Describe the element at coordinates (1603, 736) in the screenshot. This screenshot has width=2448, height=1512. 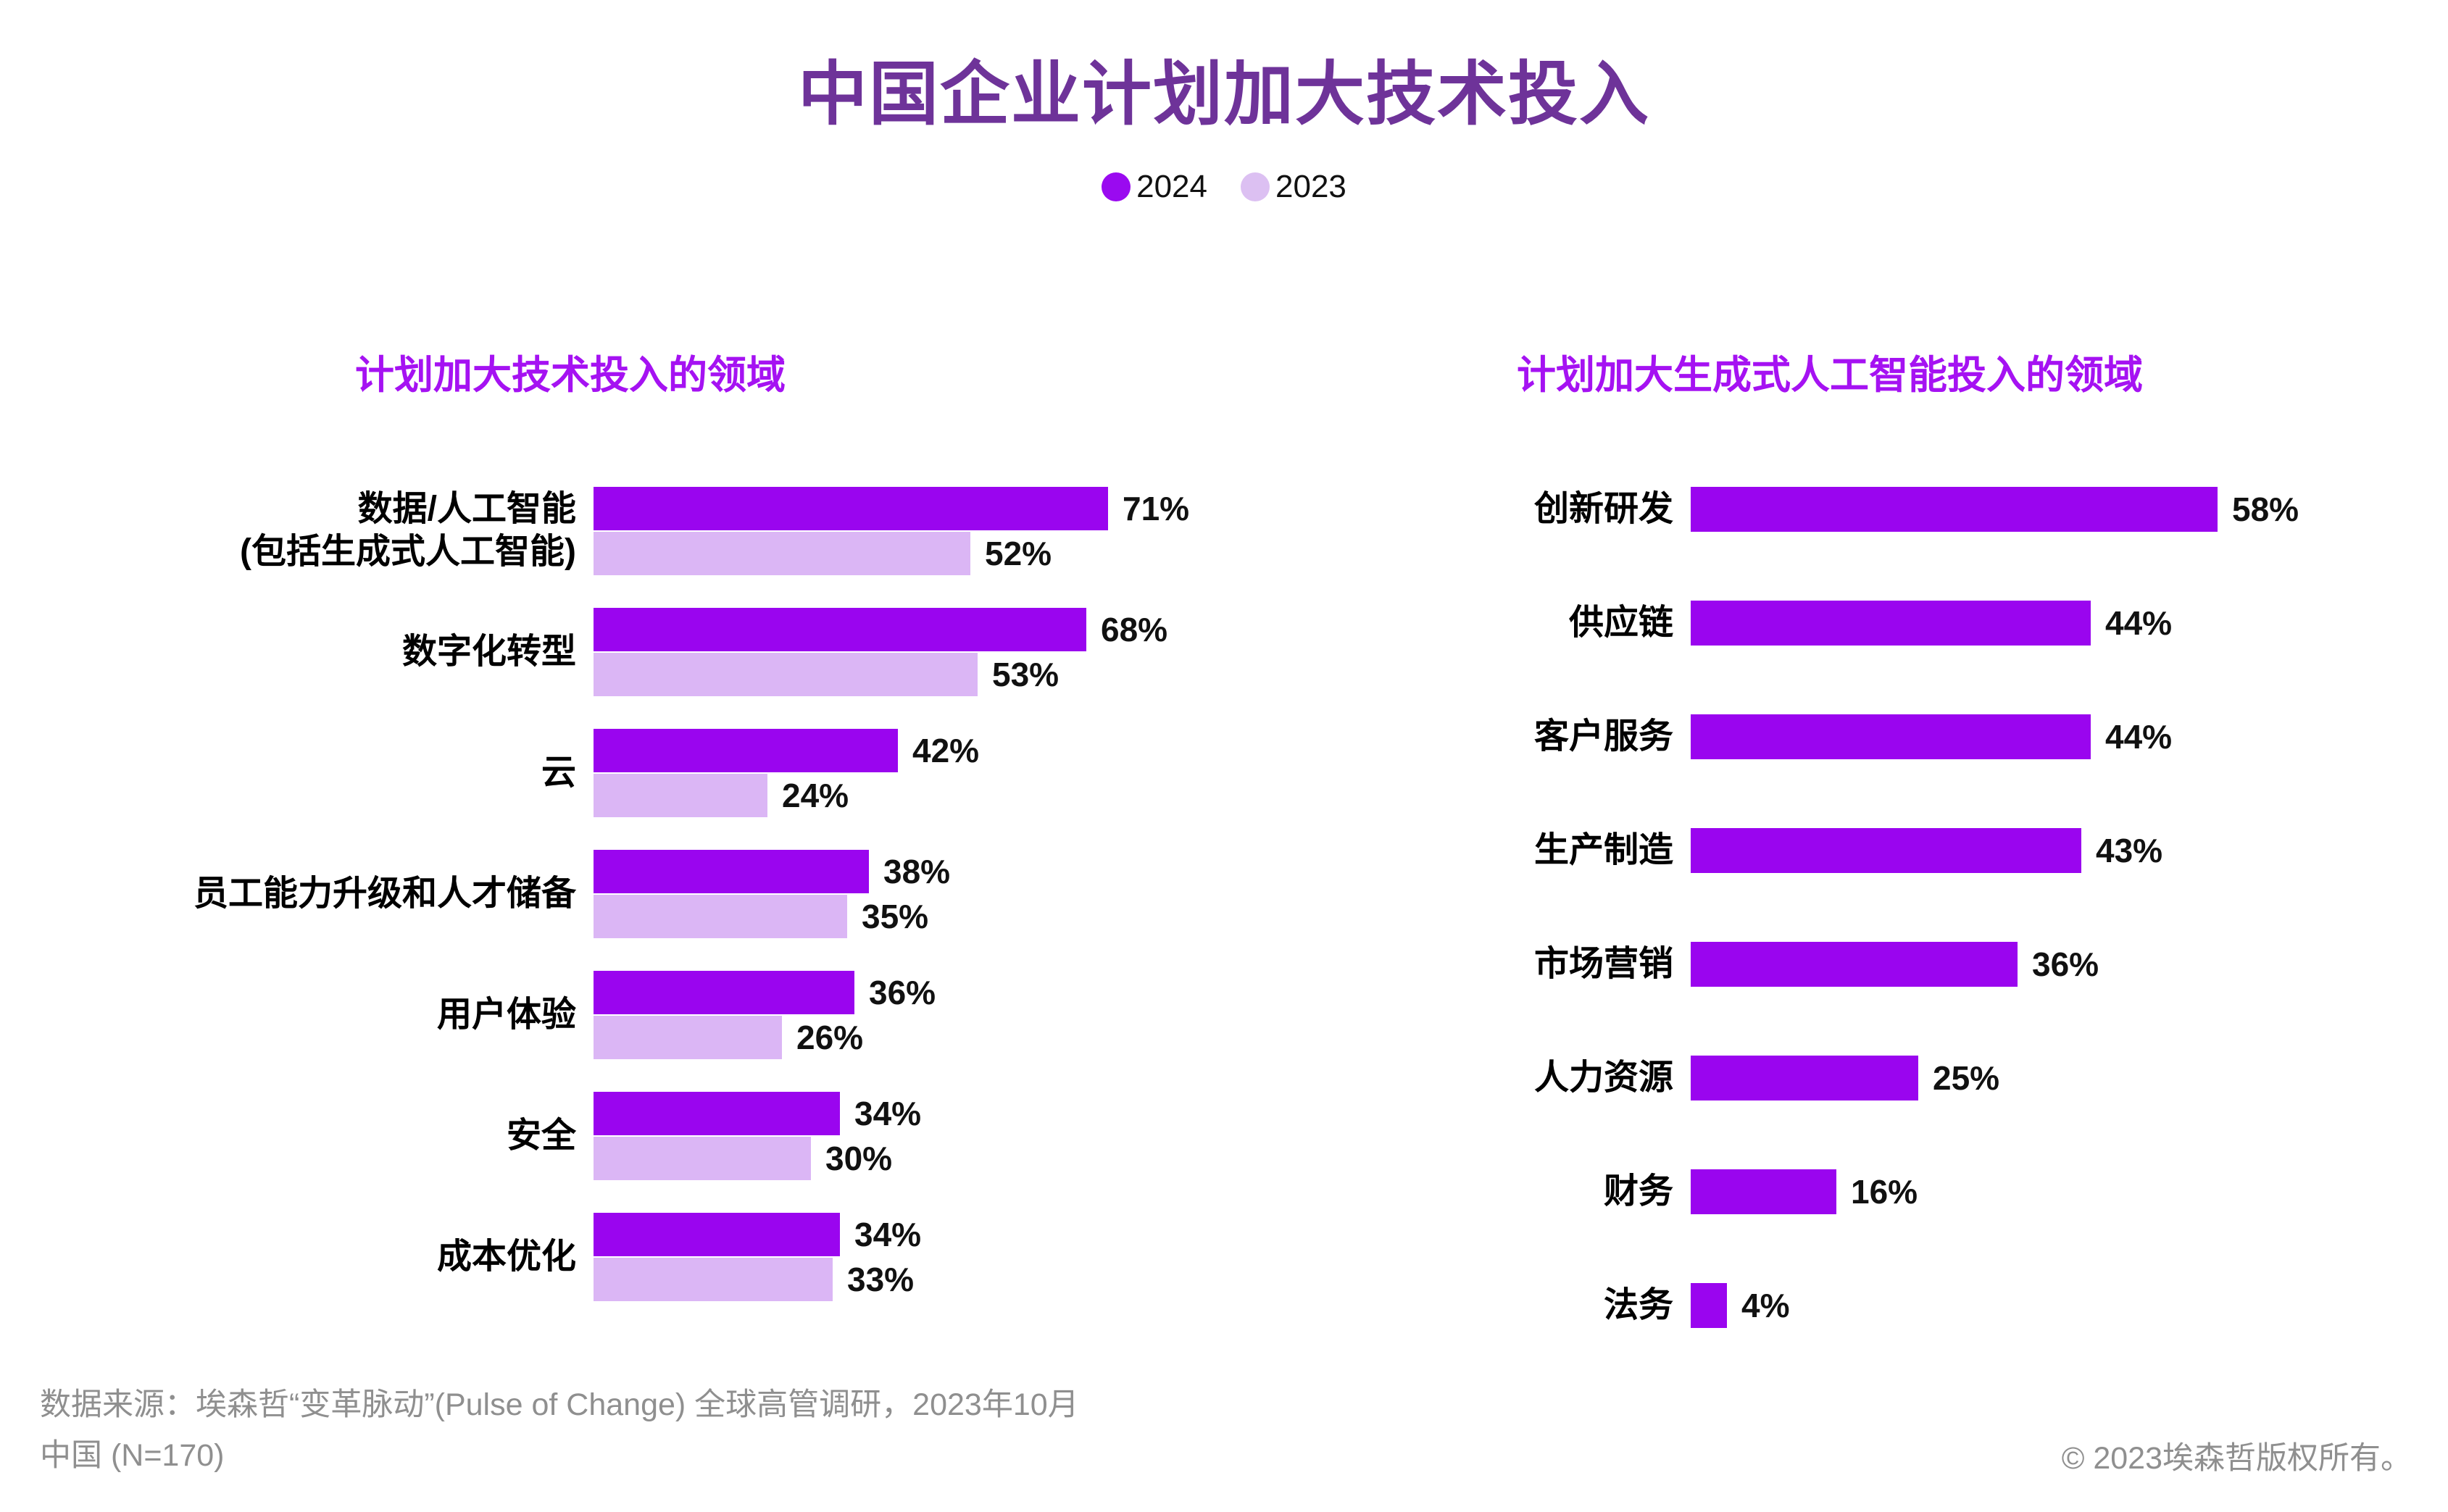
I see `category-label: 客户服务` at that location.